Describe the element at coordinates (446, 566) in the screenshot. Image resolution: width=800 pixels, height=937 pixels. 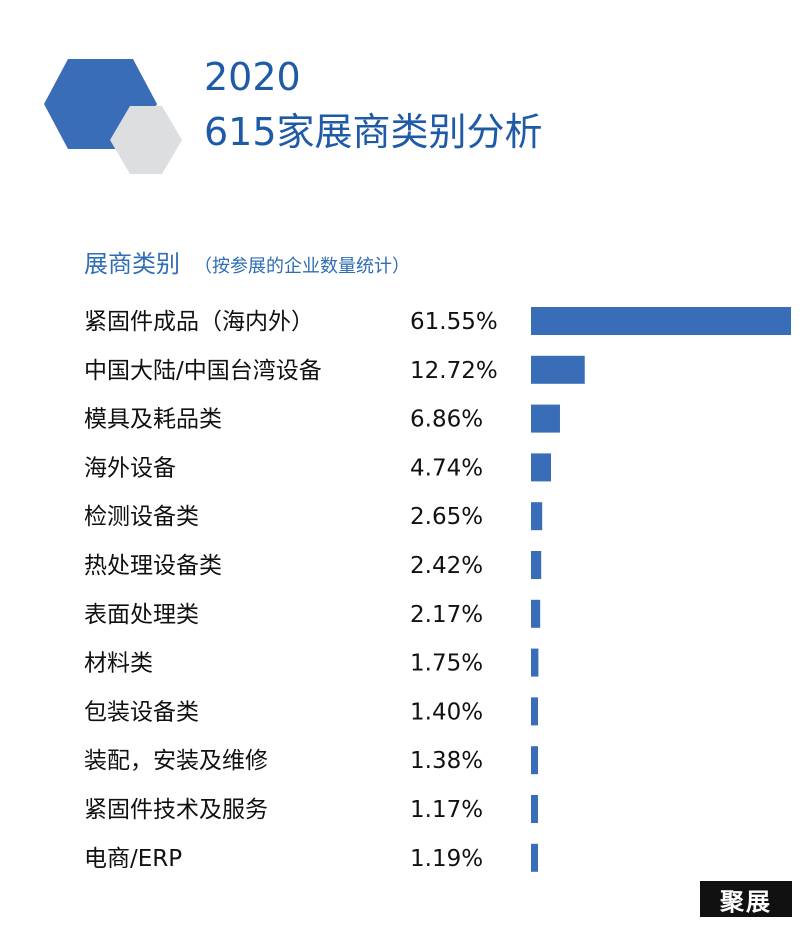
I see `value-label: 2.42%` at that location.